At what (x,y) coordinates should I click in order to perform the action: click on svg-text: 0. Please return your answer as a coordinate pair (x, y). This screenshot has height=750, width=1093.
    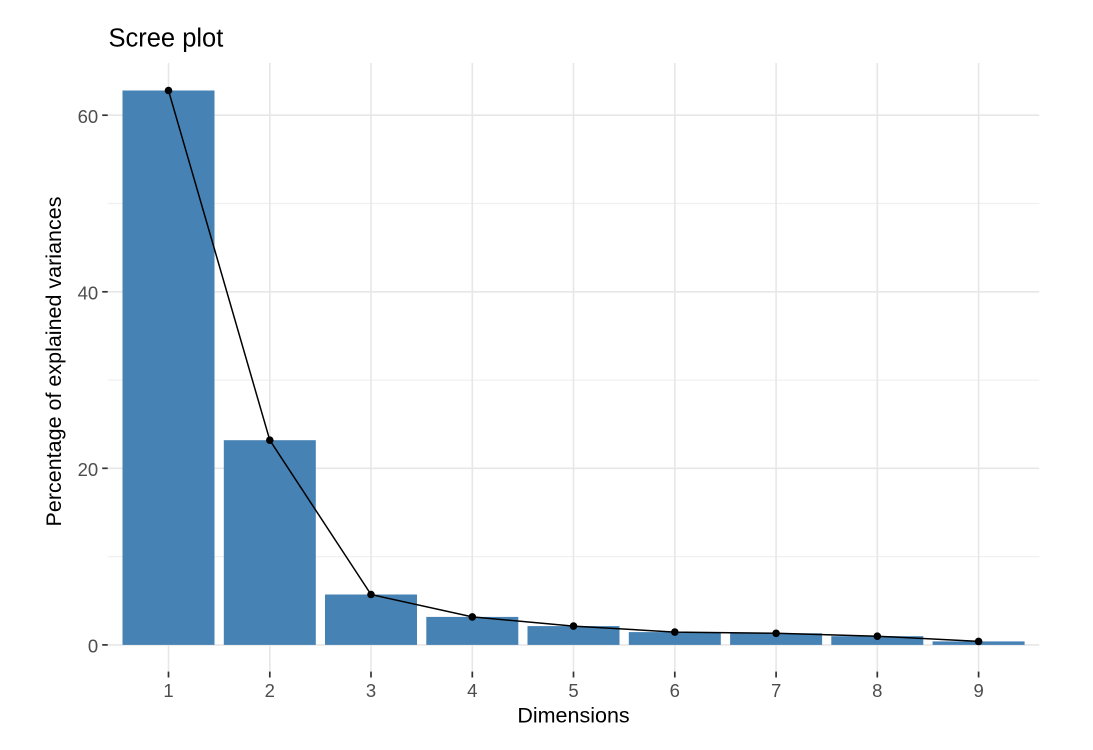
    Looking at the image, I should click on (93, 646).